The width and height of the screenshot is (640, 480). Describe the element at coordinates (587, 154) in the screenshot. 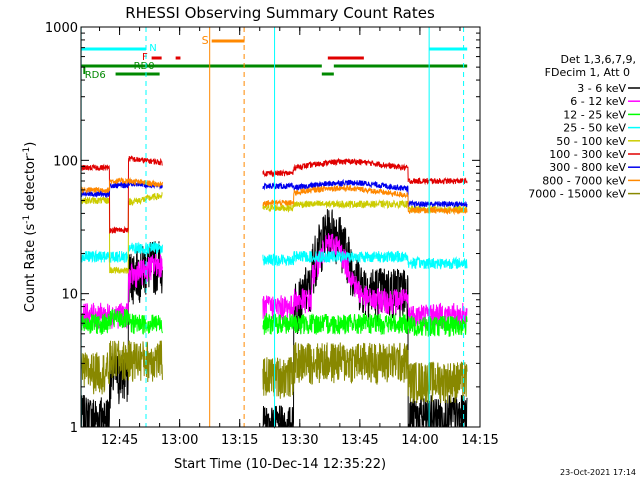

I see `legend-entry-label: 100 - 300 keV` at that location.